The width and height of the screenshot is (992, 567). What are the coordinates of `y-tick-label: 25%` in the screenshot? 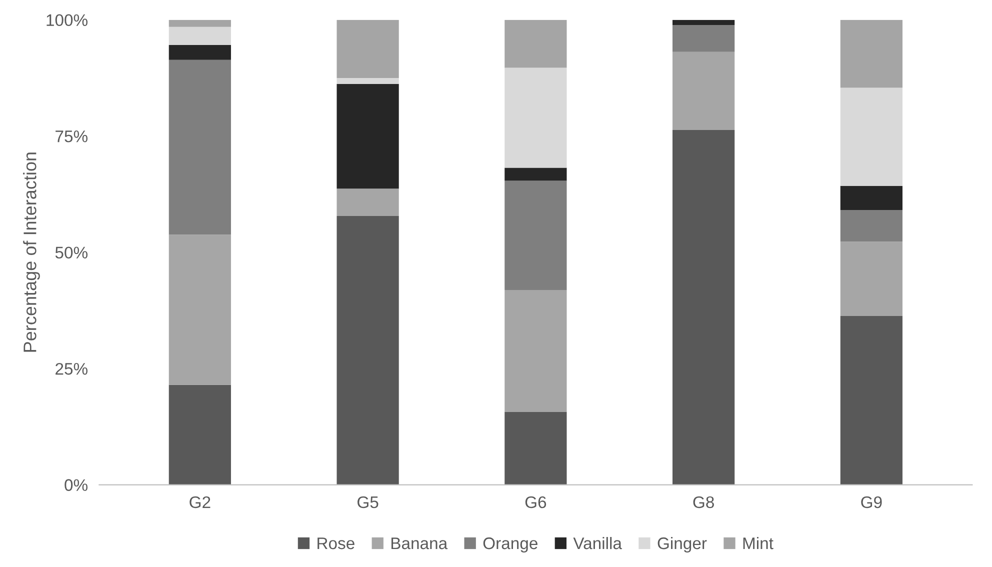 It's located at (72, 368).